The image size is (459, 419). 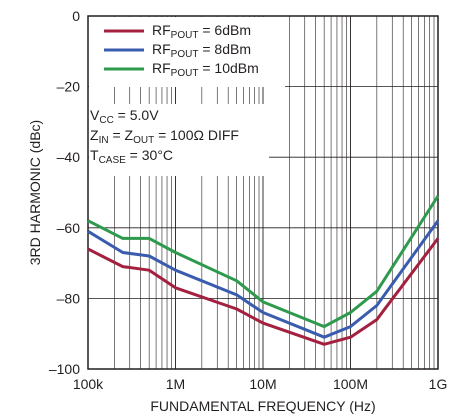 I want to click on x-tick-label: 1M, so click(x=175, y=384).